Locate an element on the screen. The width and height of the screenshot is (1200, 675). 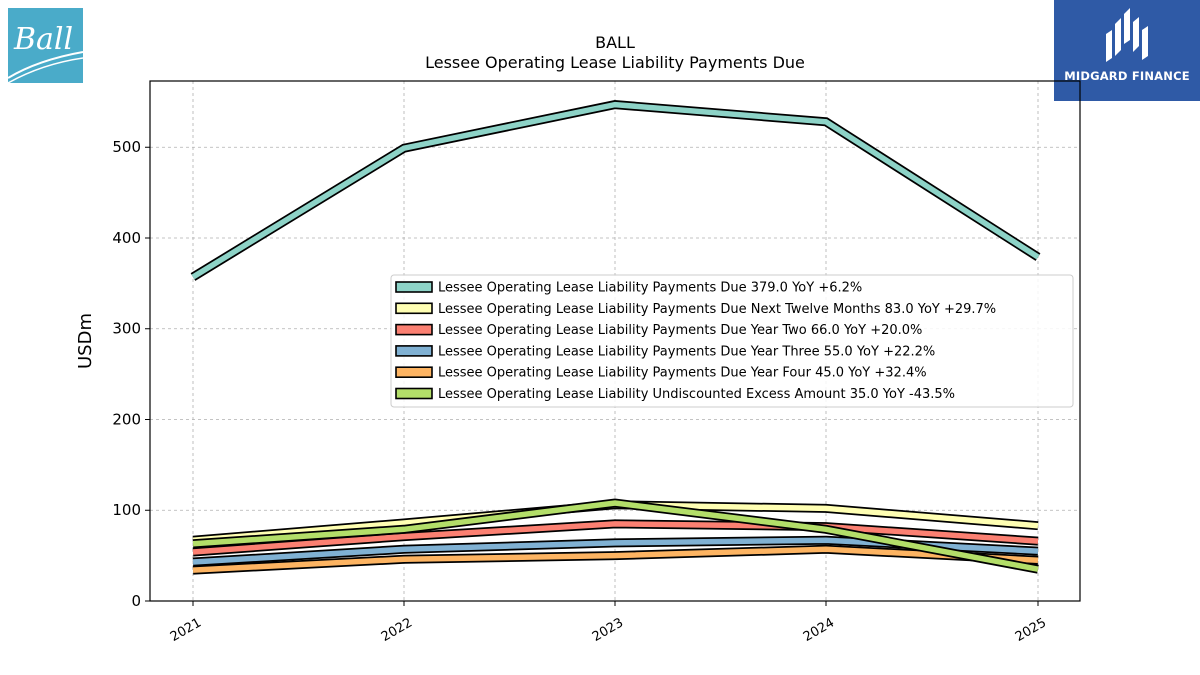
ball-logo-swoosh is located at coordinates (45, 67).